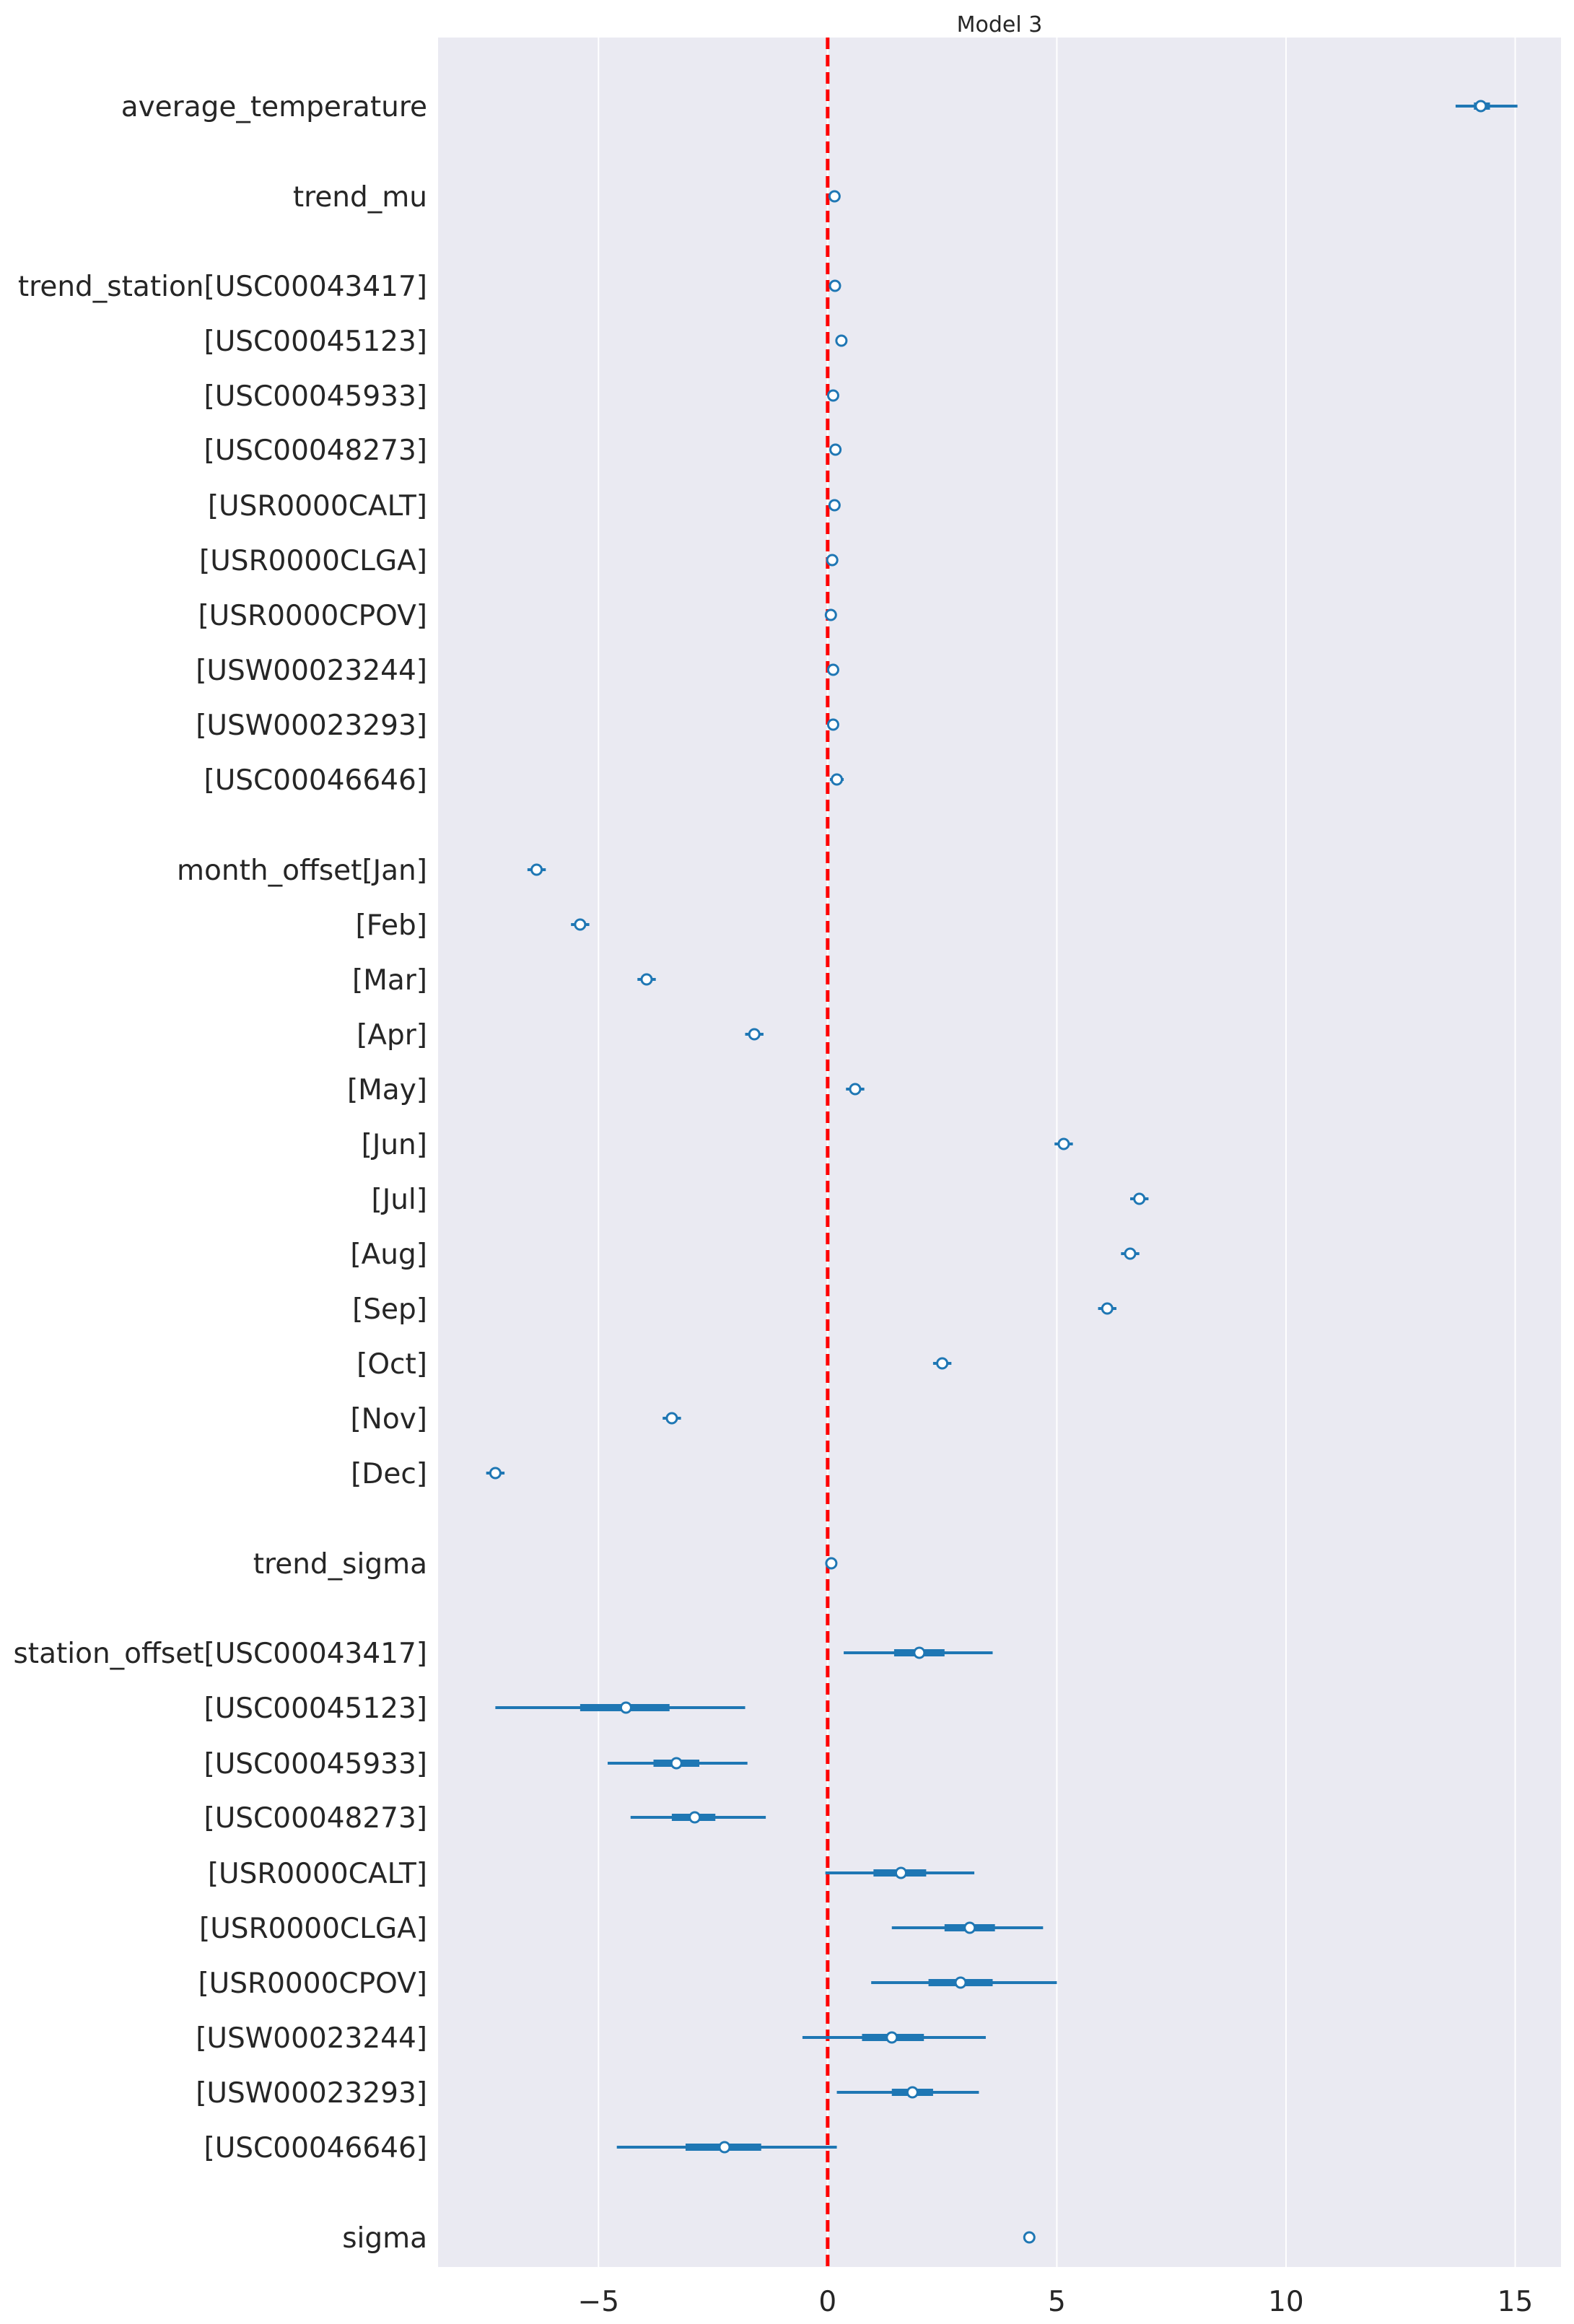 Image resolution: width=1574 pixels, height=2324 pixels. I want to click on y-tick-label: month_offset[Jan], so click(302, 871).